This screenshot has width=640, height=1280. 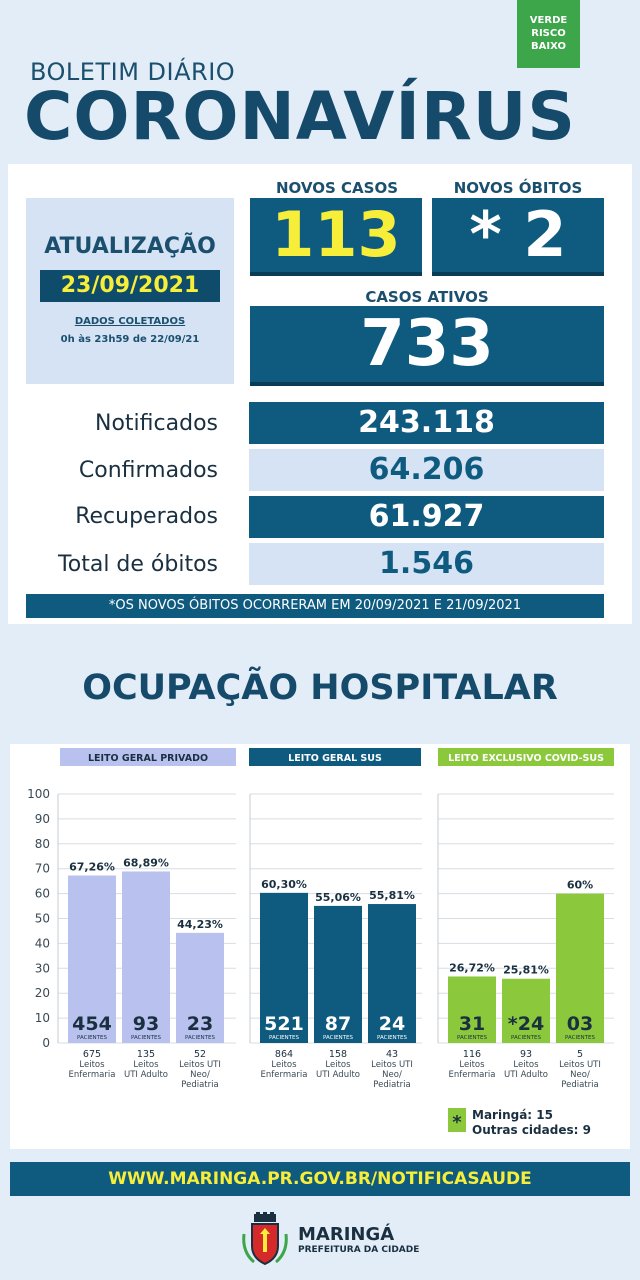 I want to click on group-header-title: LEITO GERAL SUS, so click(x=335, y=758).